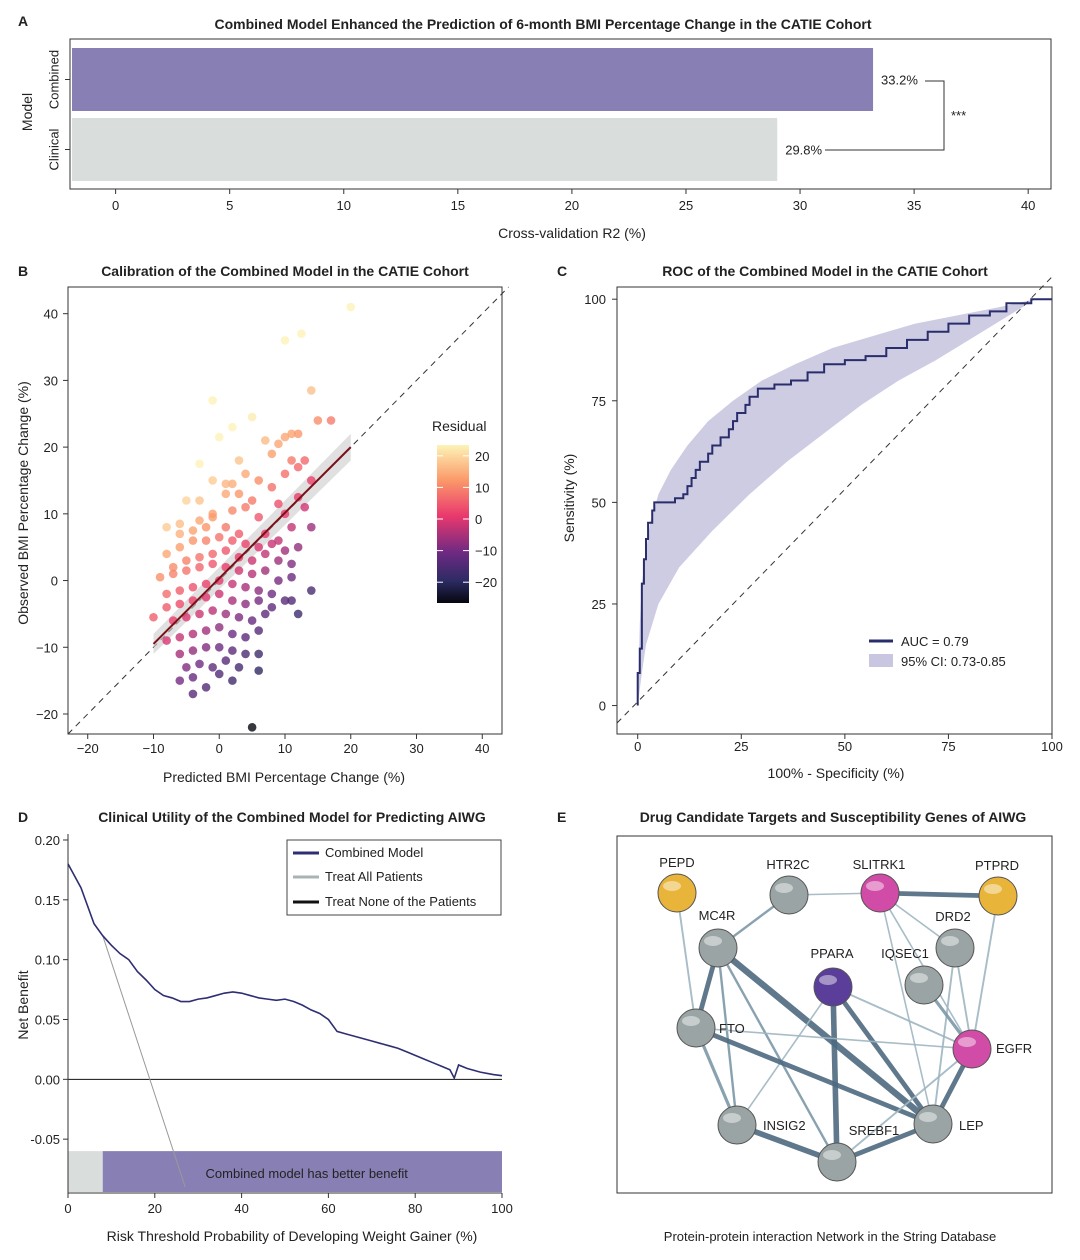 This screenshot has width=1080, height=1260. Describe the element at coordinates (153, 748) in the screenshot. I see `x-tick-label--10: −10` at that location.